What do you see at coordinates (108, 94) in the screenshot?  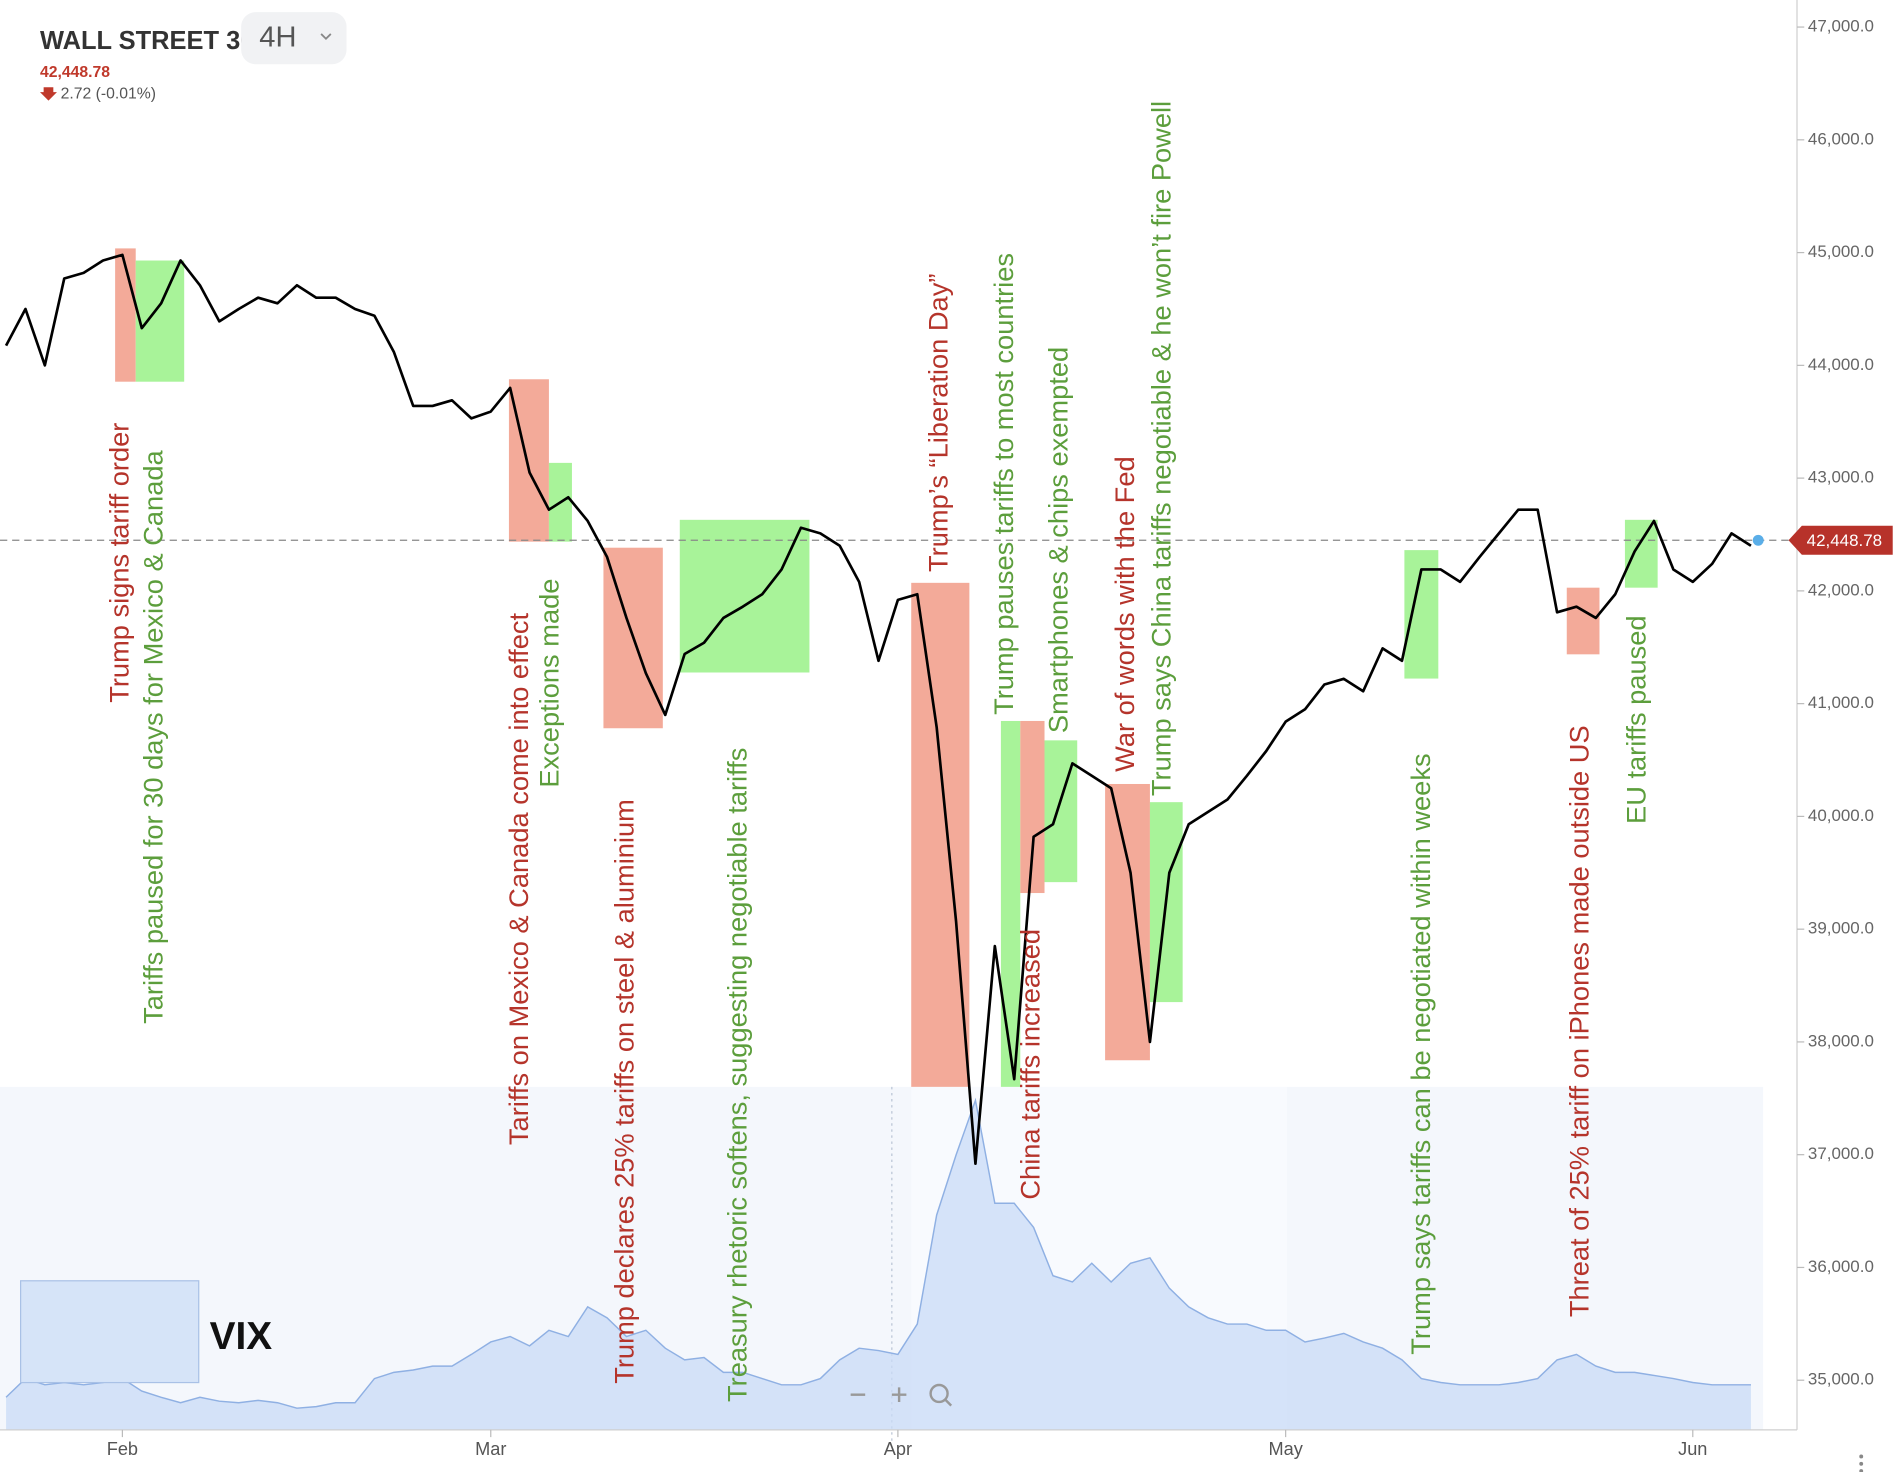 I see `change: 2.72 (-0.01%)` at bounding box center [108, 94].